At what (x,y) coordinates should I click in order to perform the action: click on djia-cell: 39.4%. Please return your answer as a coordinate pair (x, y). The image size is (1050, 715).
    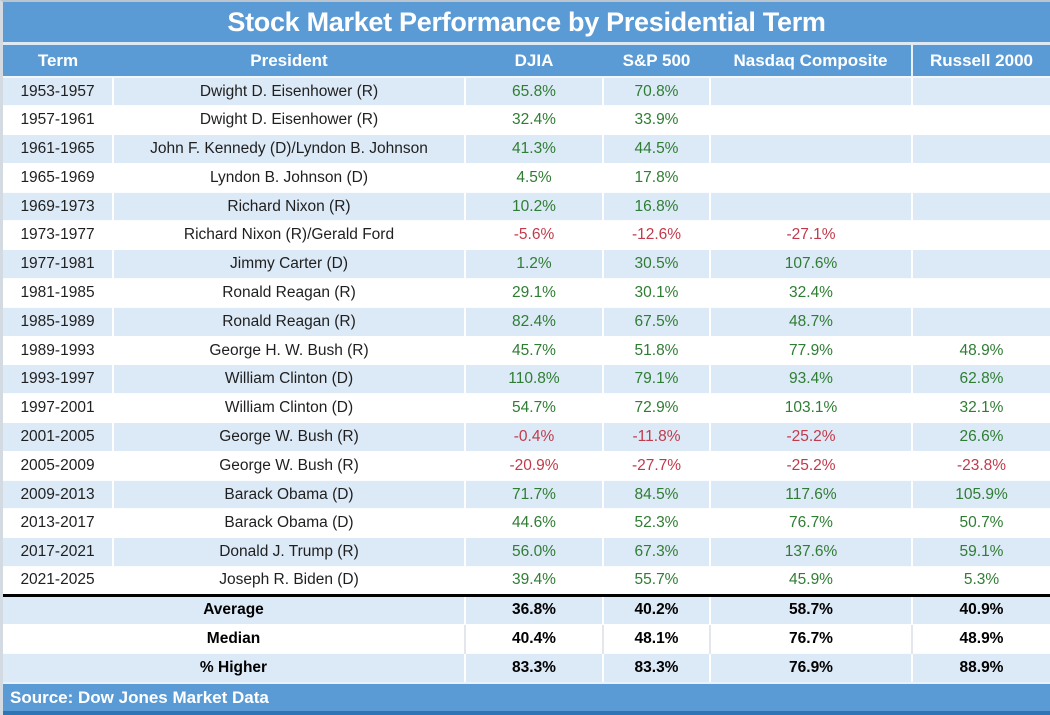
    Looking at the image, I should click on (533, 581).